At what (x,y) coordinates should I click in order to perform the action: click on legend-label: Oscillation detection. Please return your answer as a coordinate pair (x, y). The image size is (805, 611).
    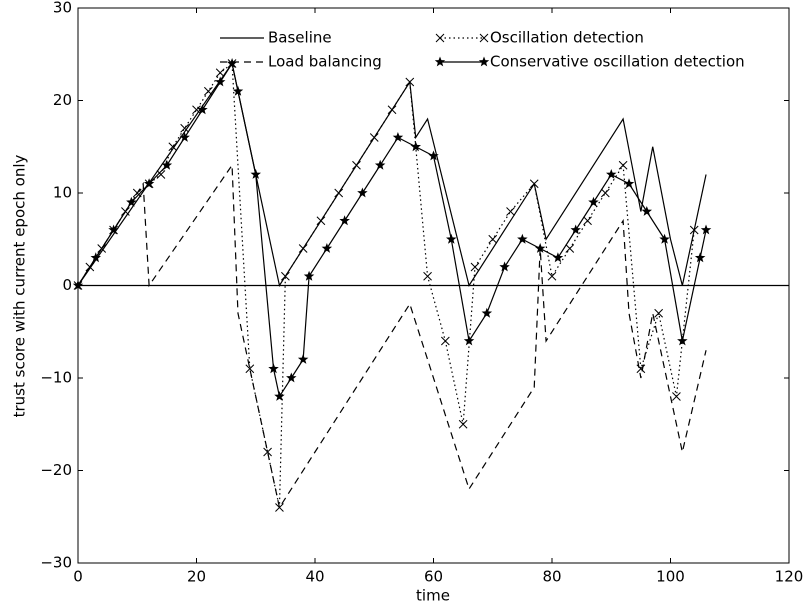
    Looking at the image, I should click on (567, 38).